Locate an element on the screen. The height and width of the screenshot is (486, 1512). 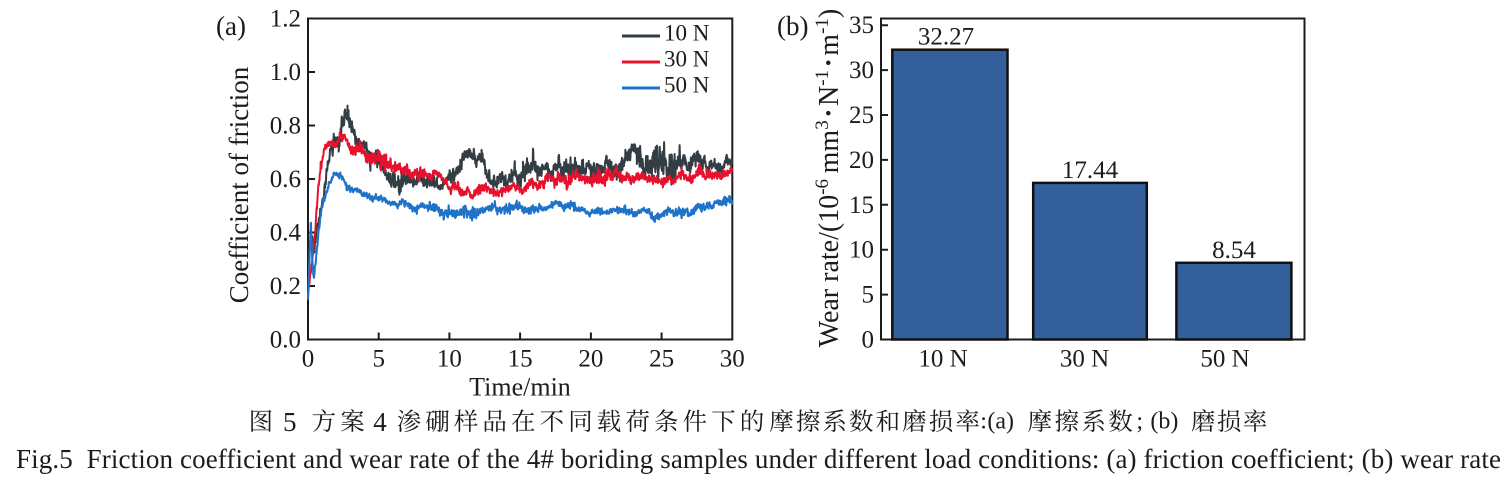
svg-text: 8.54 is located at coordinates (1234, 250).